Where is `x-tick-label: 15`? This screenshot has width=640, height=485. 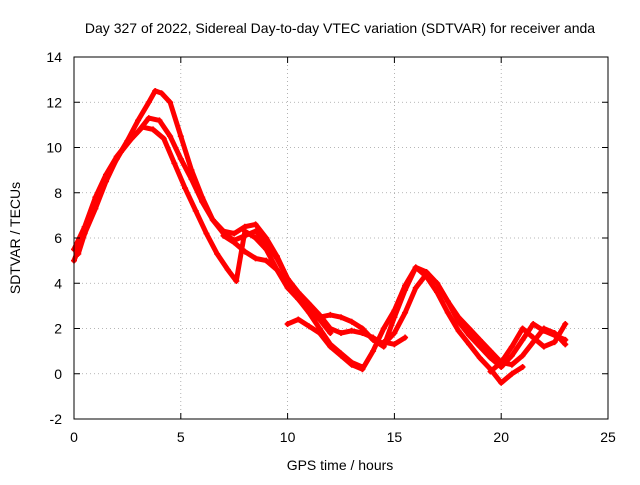
x-tick-label: 15 is located at coordinates (395, 437).